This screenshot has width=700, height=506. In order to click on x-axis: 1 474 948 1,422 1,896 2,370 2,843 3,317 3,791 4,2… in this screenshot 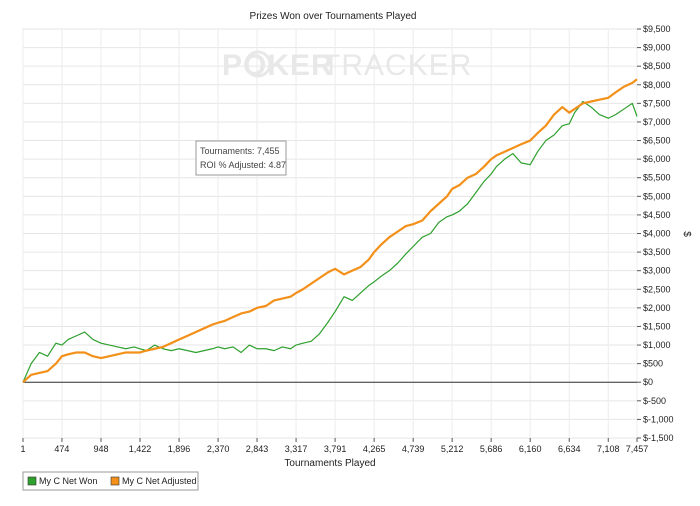, I will do `click(334, 446)`.